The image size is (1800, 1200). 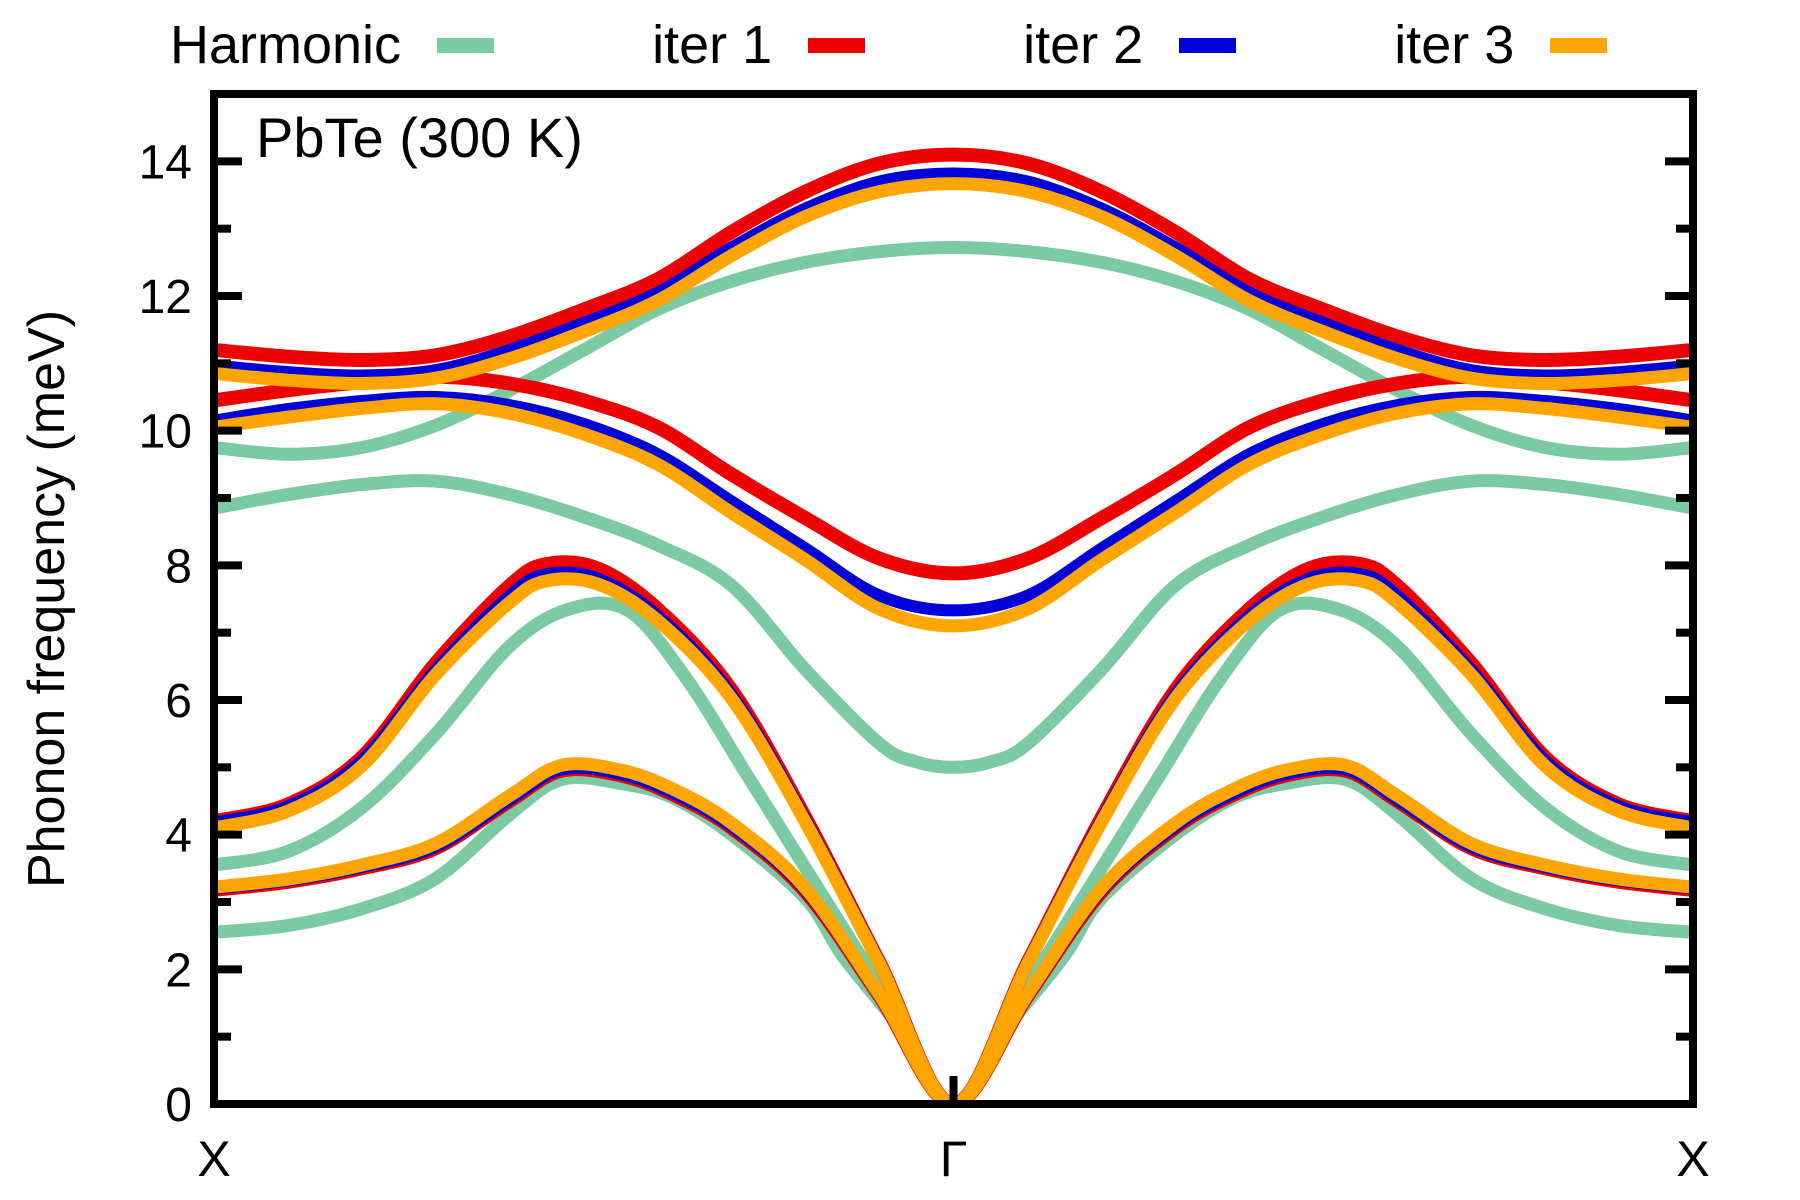 I want to click on y-tick-label: 6, so click(x=178, y=701).